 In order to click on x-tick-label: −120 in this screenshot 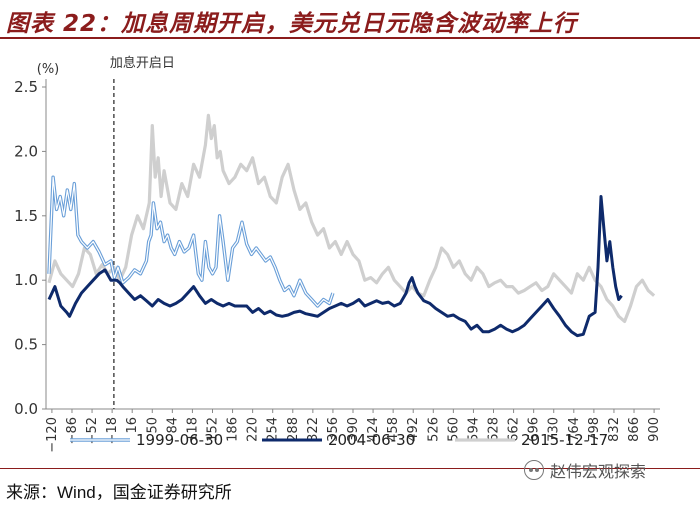, I will do `click(52, 435)`.